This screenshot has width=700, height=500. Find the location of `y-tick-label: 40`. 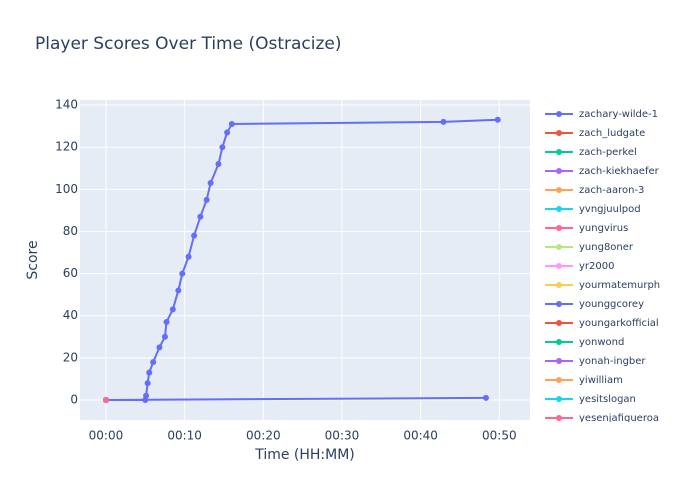

y-tick-label: 40 is located at coordinates (70, 315).